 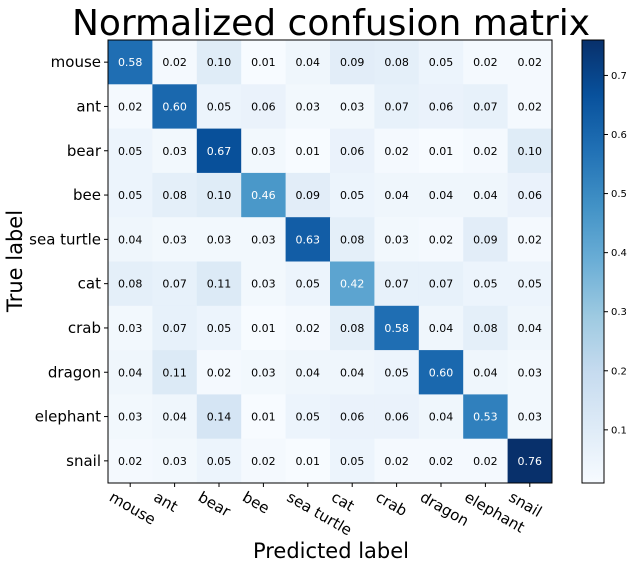 I want to click on cell-value-label: 0.11, so click(x=174, y=372).